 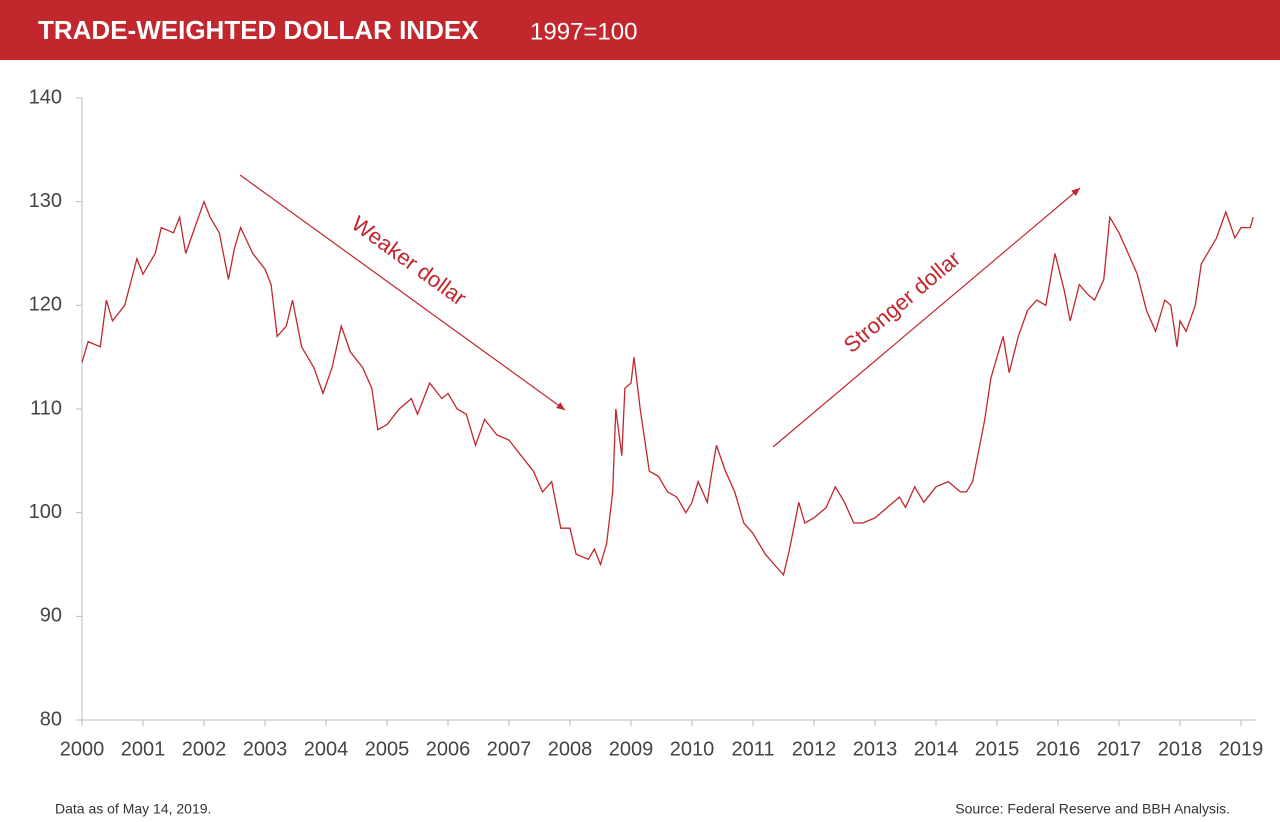 What do you see at coordinates (570, 749) in the screenshot?
I see `x-tick-label: 2008` at bounding box center [570, 749].